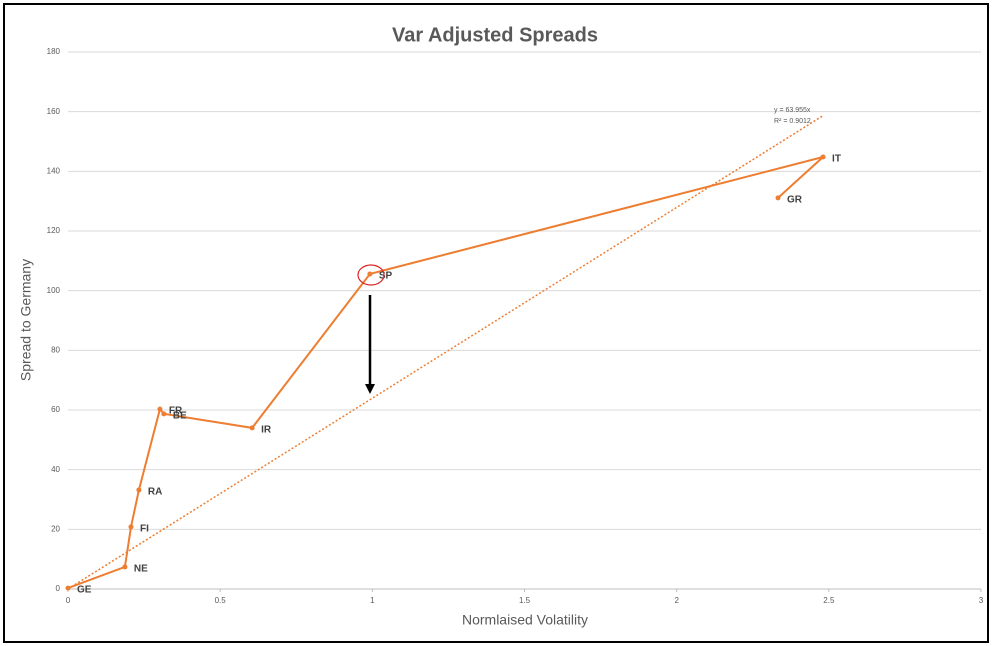 The width and height of the screenshot is (992, 646). Describe the element at coordinates (372, 600) in the screenshot. I see `x-tick-label: 1` at that location.